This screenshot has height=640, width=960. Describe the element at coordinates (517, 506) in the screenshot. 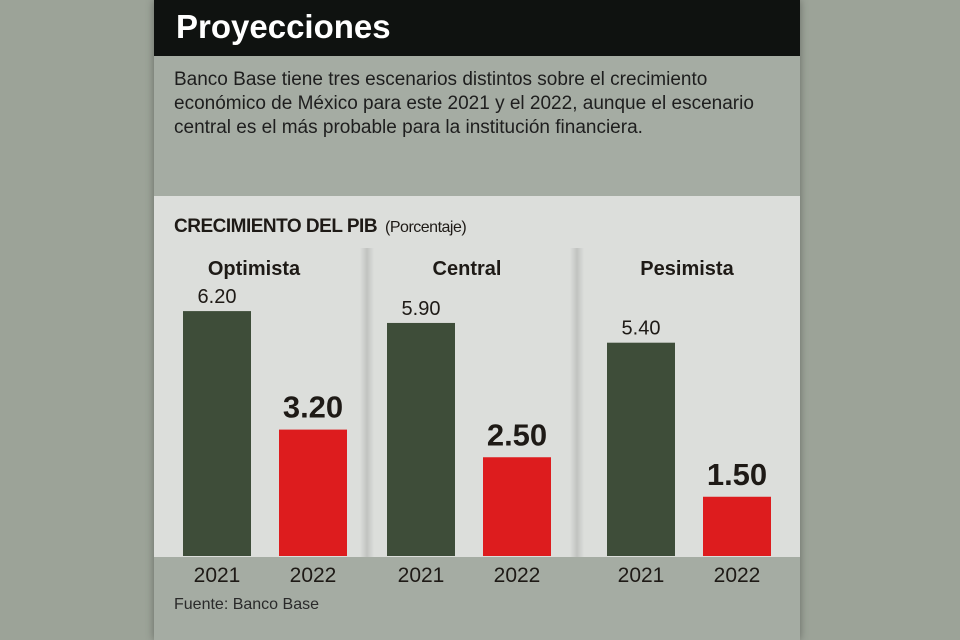

I see `bar-central-2022` at that location.